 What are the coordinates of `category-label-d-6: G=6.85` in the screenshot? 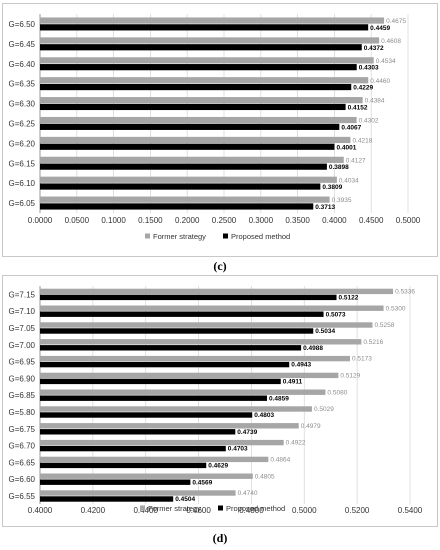 It's located at (22, 395).